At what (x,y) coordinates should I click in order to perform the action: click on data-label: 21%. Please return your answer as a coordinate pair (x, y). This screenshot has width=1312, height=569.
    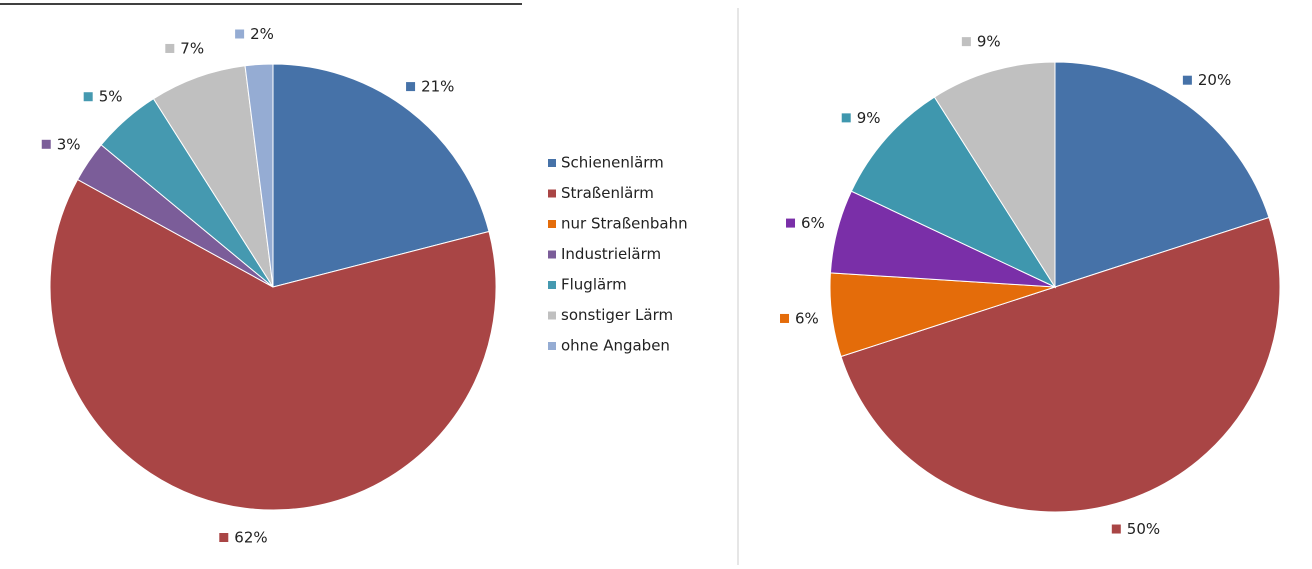
    Looking at the image, I should click on (437, 87).